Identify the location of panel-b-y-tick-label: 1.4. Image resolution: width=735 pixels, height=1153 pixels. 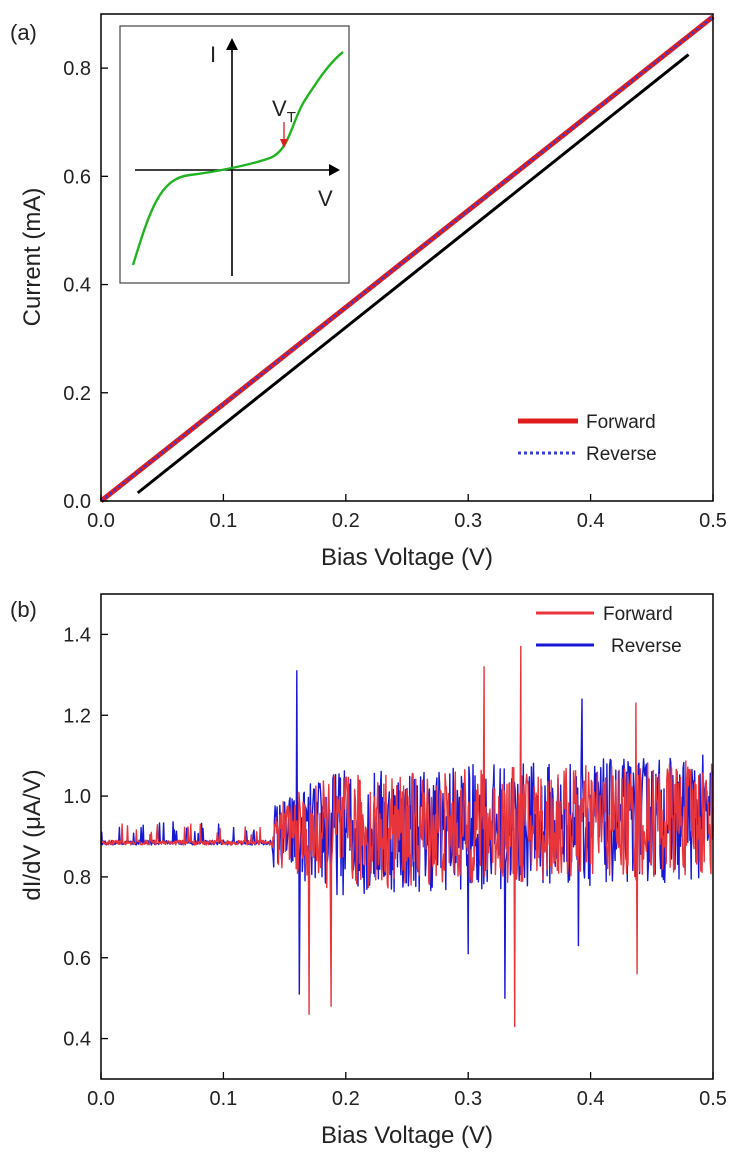
(77, 635).